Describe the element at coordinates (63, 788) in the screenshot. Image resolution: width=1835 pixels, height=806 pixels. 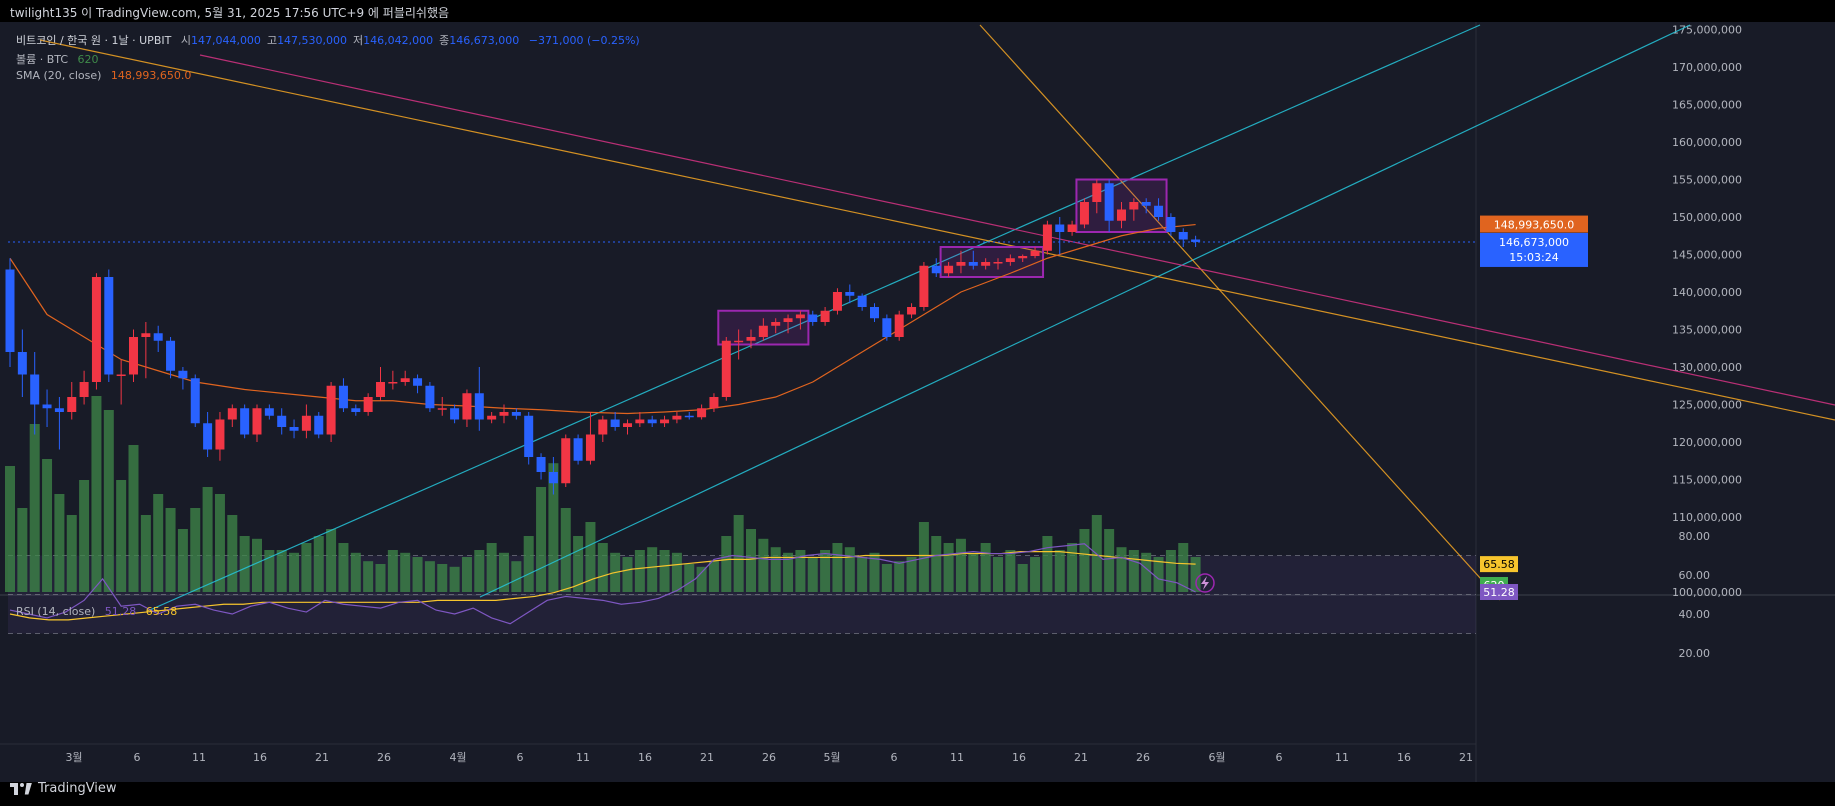
I see `tradingview-footer: TradingView` at that location.